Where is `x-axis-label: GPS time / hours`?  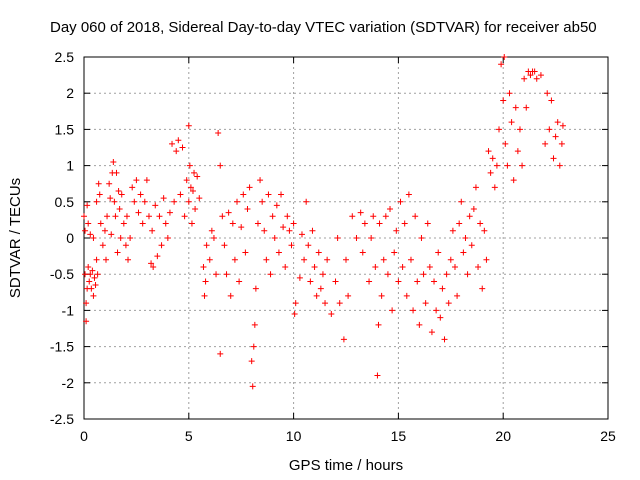 x-axis-label: GPS time / hours is located at coordinates (346, 465).